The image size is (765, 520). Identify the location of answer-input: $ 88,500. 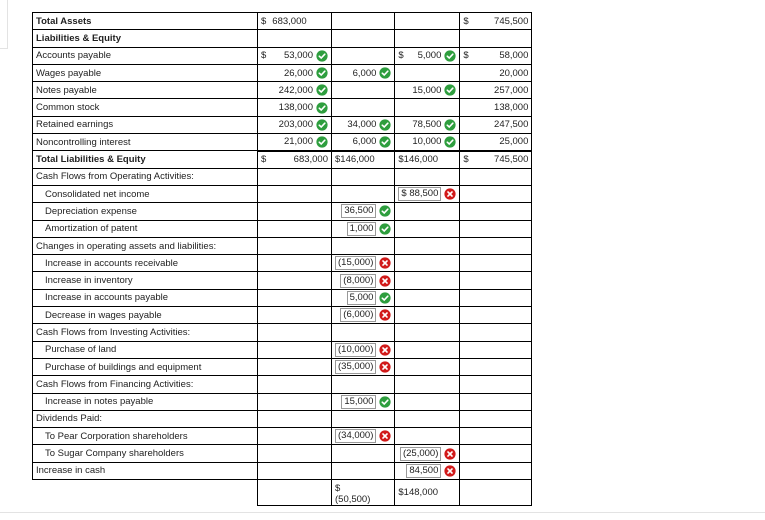
(420, 194).